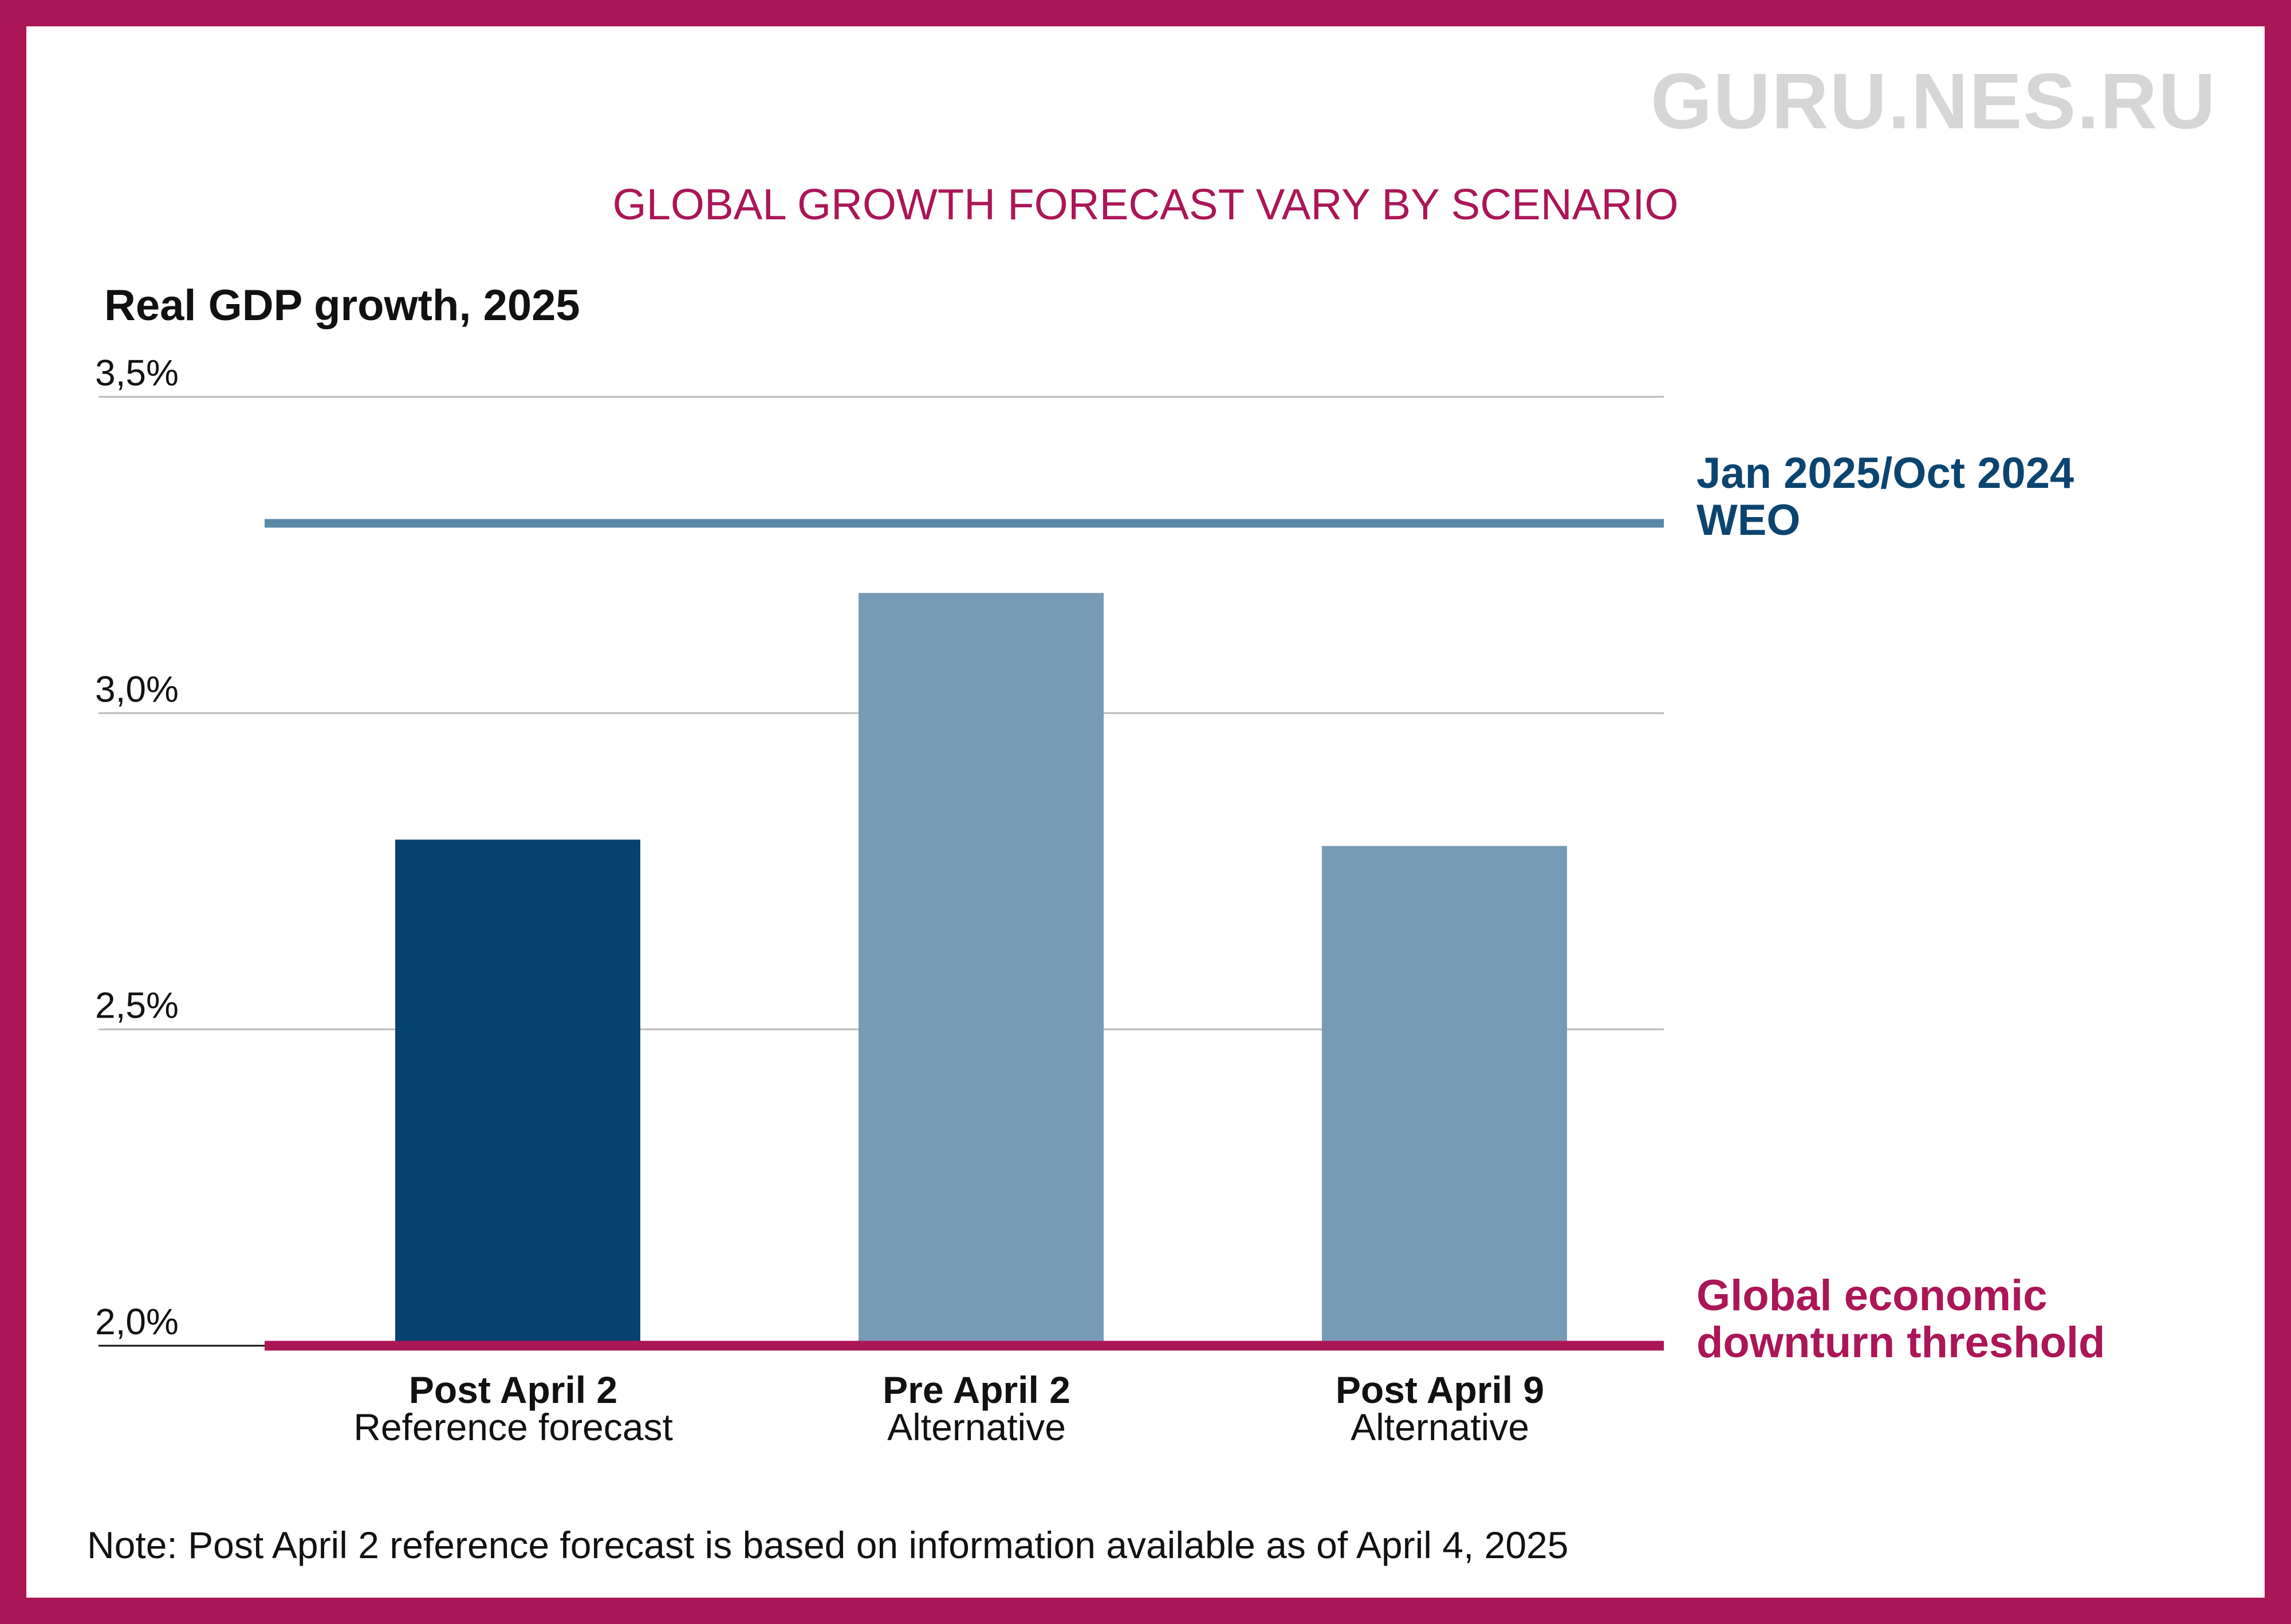  Describe the element at coordinates (1885, 497) in the screenshot. I see `weo-label: Jan 2025/Oct 2024 WEO` at that location.